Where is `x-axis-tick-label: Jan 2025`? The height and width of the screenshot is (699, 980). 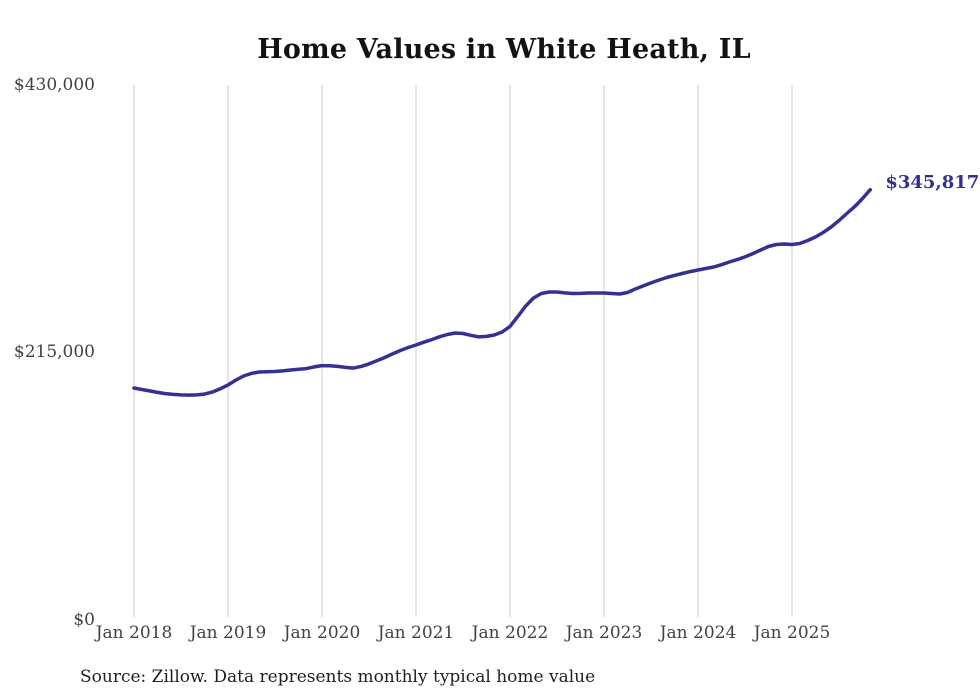 x-axis-tick-label: Jan 2025 is located at coordinates (792, 633).